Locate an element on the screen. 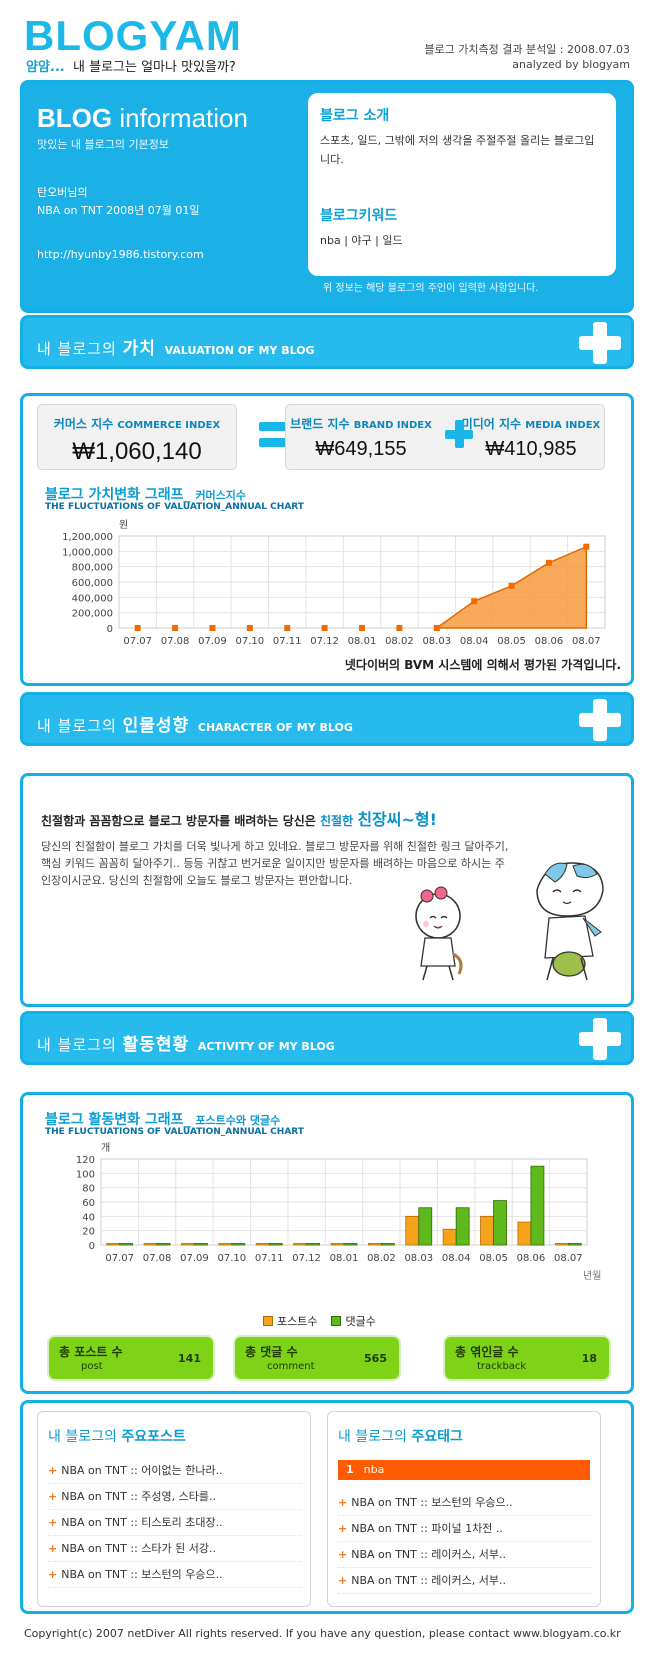 The width and height of the screenshot is (650, 1666). post-title: NBA on TNT :: 주성영, 스타를.. is located at coordinates (138, 1496).